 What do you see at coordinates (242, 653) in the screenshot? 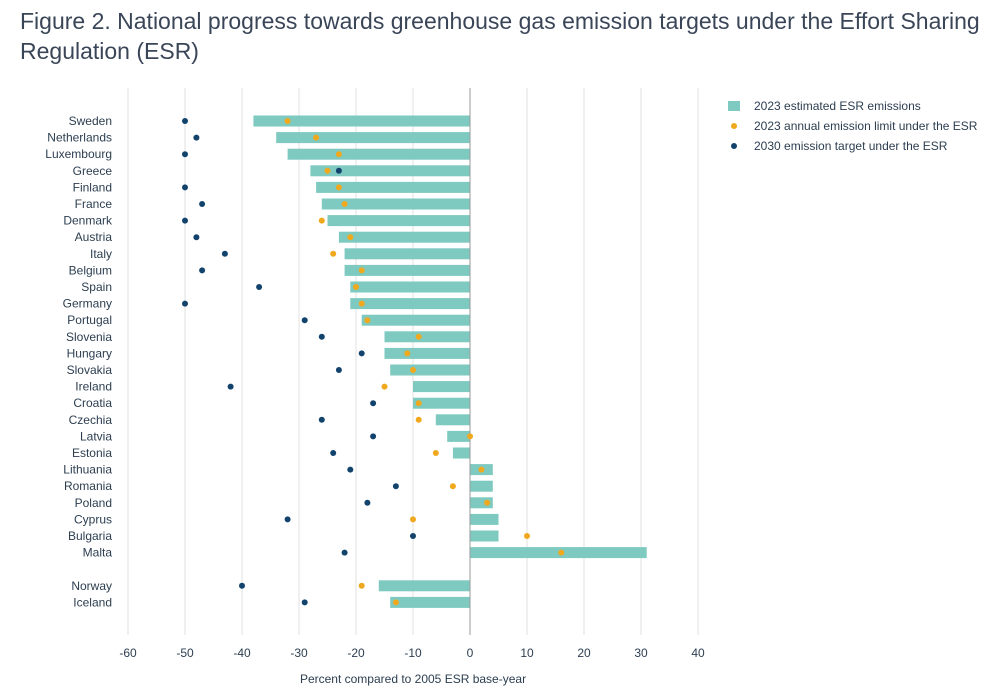
I see `x-tick-label: -40` at bounding box center [242, 653].